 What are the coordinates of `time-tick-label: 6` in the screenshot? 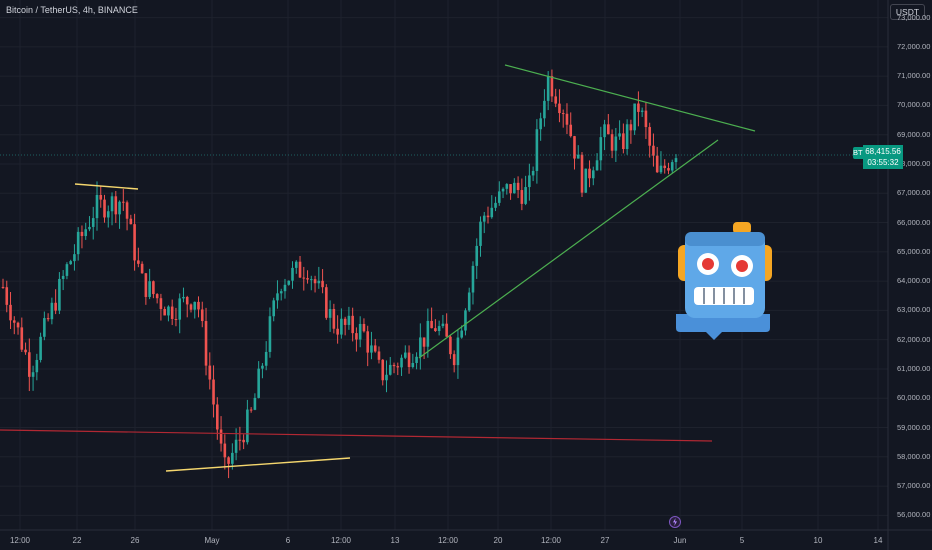 It's located at (288, 540).